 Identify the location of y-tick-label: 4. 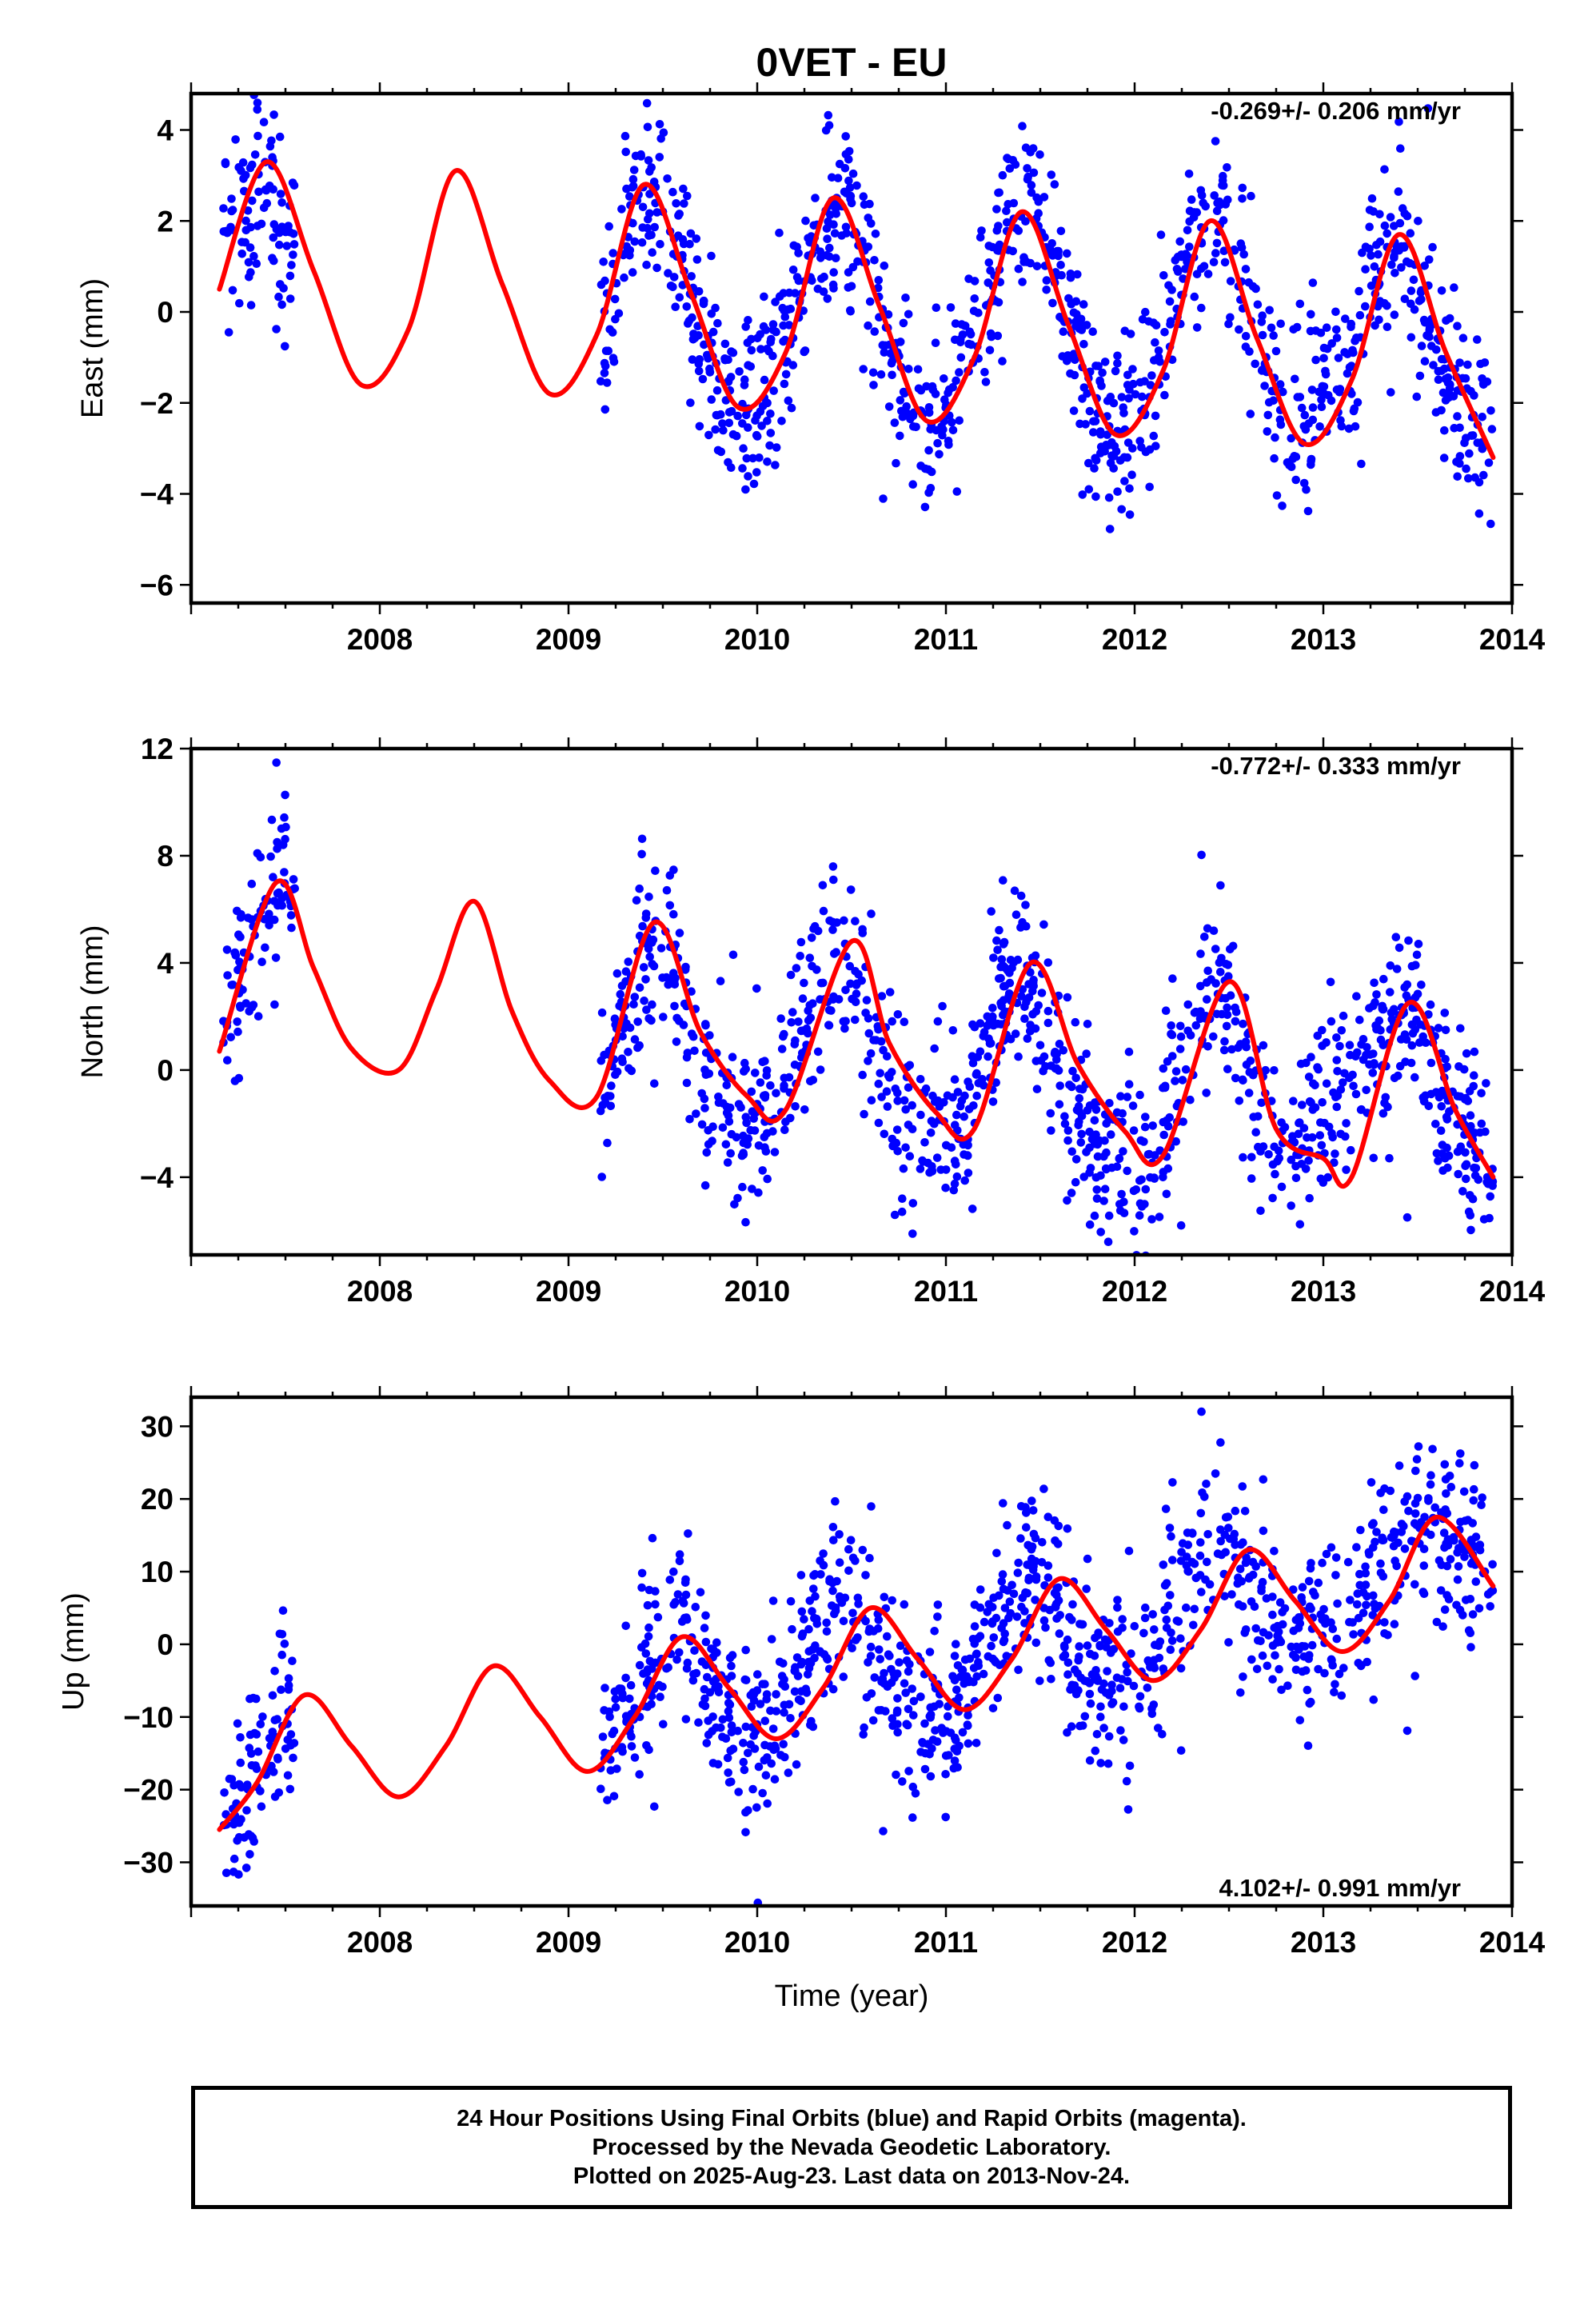
(165, 963).